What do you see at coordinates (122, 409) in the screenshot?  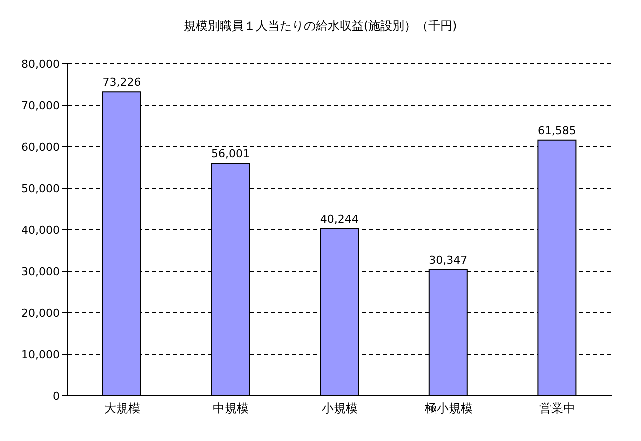 I see `x-tick-label: 大規模` at bounding box center [122, 409].